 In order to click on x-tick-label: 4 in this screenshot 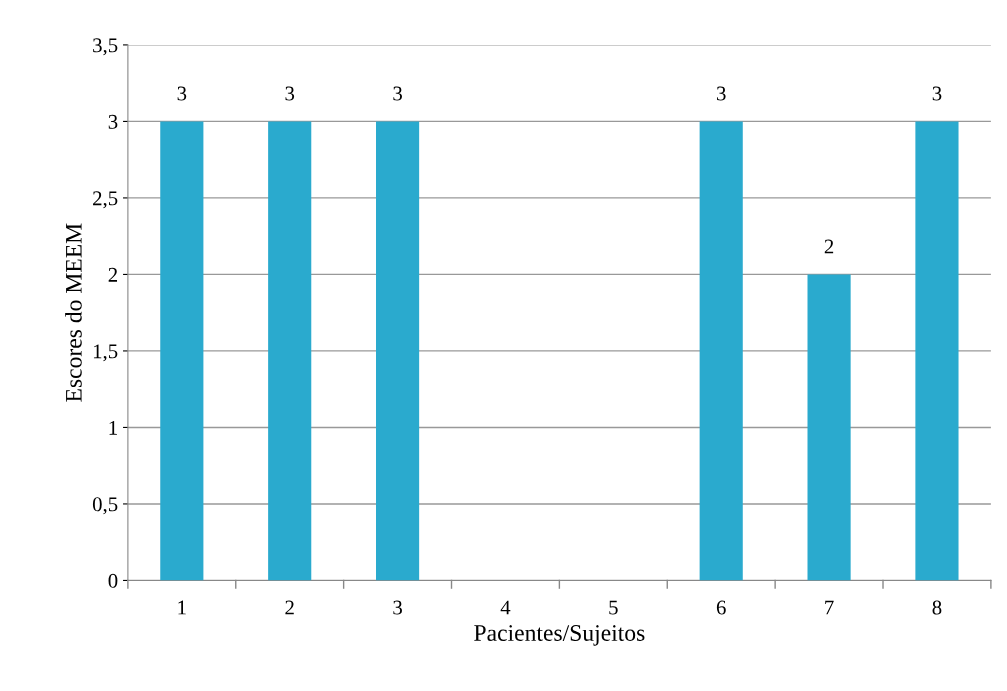, I will do `click(505, 607)`.